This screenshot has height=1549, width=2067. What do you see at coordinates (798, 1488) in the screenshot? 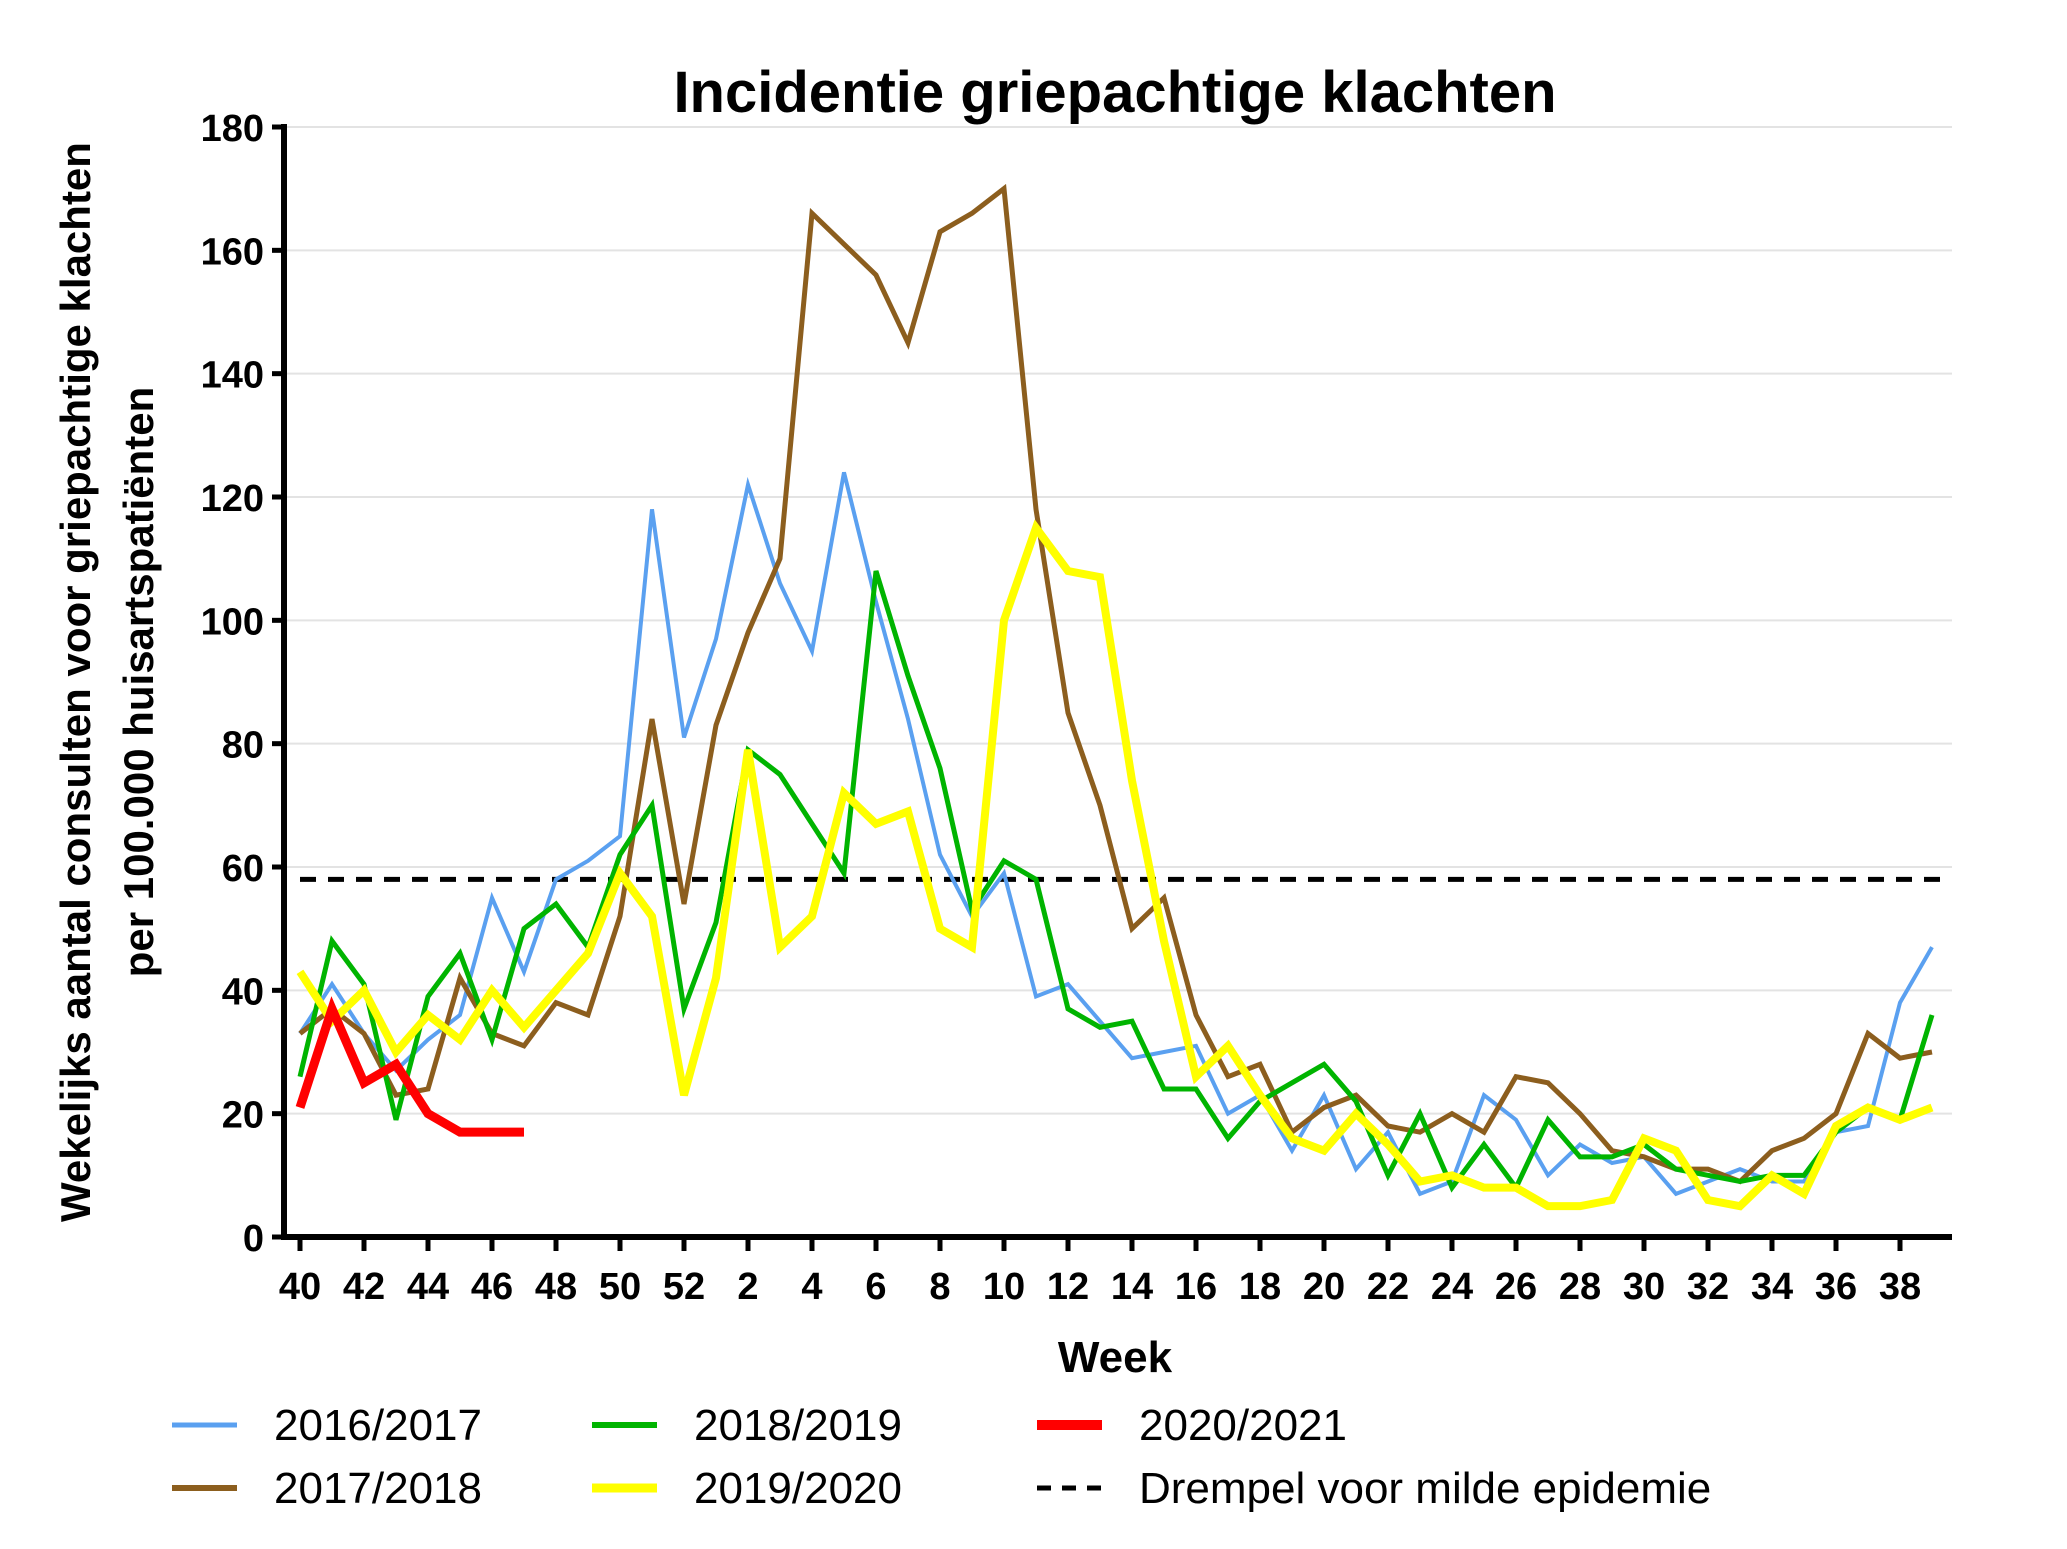
I see `legend-label: 2019/2020` at bounding box center [798, 1488].